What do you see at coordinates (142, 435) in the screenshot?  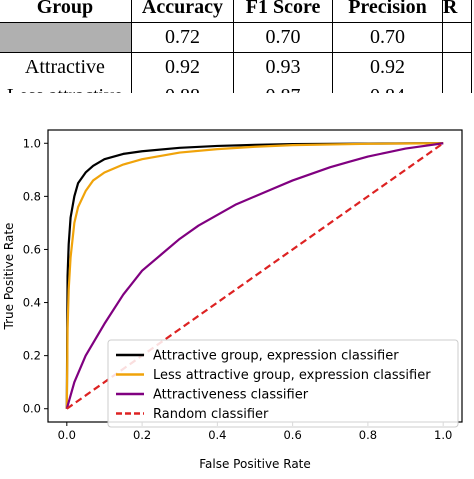 I see `x-tick-label: 0.2` at bounding box center [142, 435].